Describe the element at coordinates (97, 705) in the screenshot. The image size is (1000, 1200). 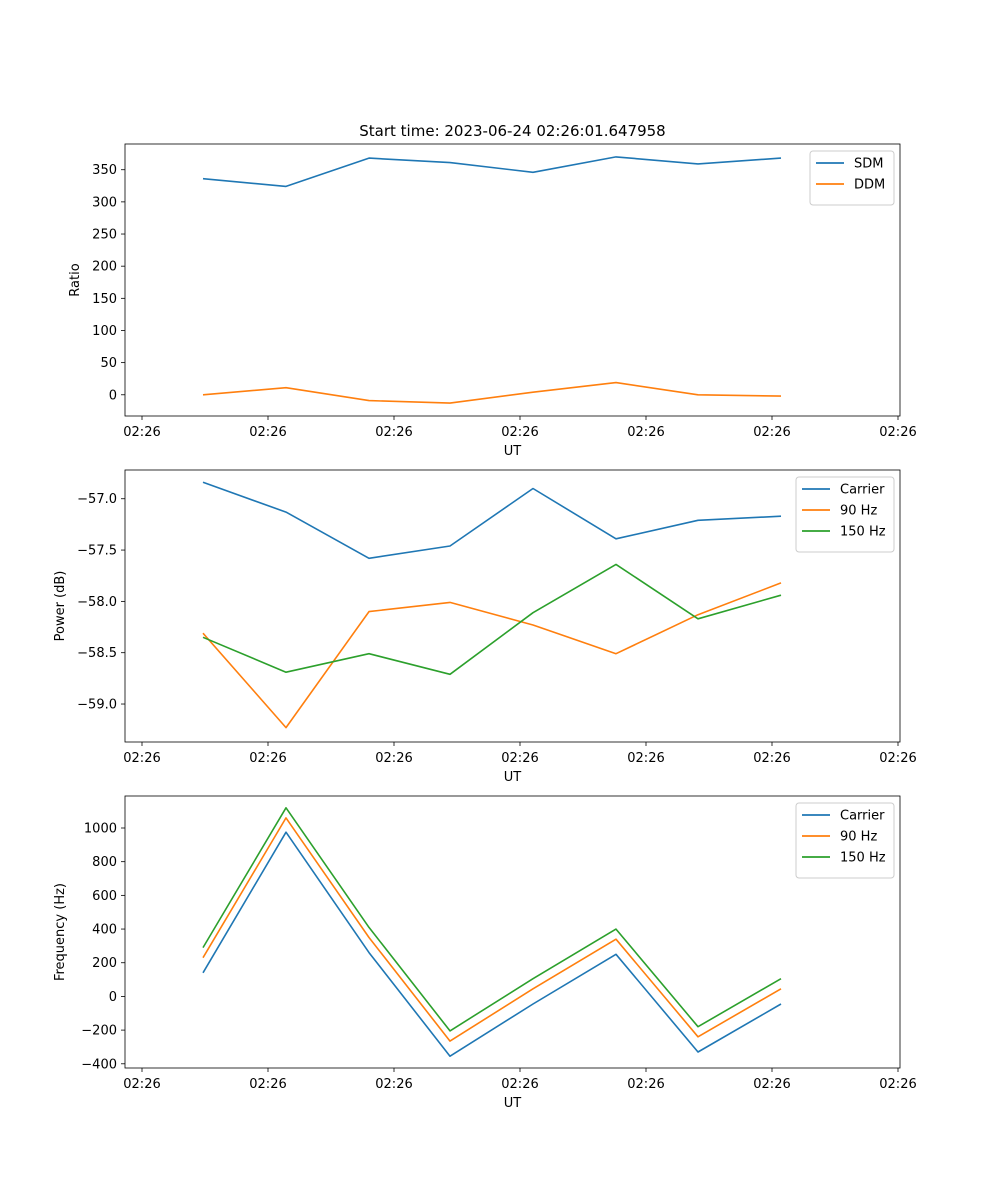
I see `y-tick-label: −59.0` at that location.